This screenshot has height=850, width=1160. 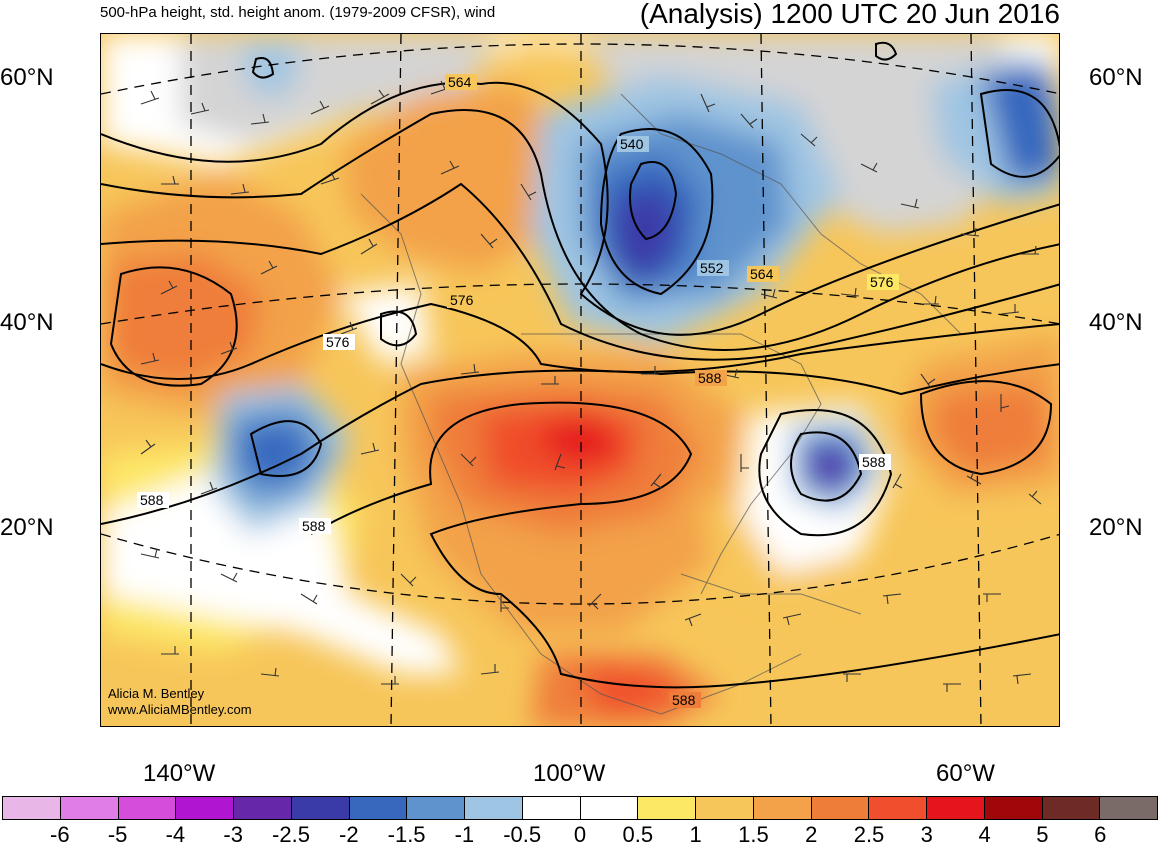 What do you see at coordinates (569, 773) in the screenshot?
I see `lon-label: 100°W` at bounding box center [569, 773].